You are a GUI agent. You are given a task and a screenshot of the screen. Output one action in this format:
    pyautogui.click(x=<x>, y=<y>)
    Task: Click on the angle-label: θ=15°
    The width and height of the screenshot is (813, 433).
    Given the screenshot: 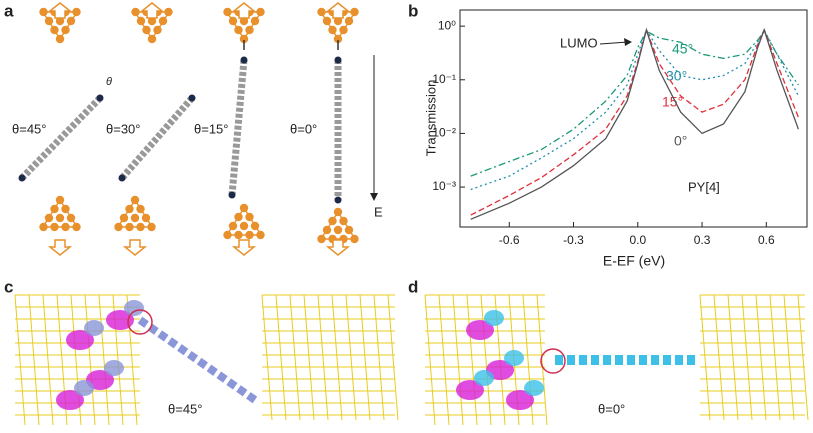 What is the action you would take?
    pyautogui.click(x=211, y=128)
    